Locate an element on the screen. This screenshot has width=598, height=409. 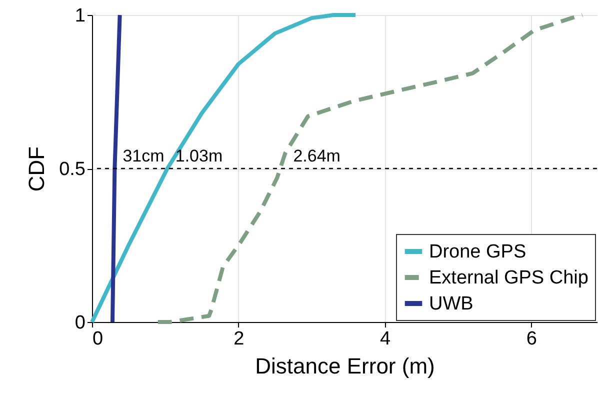
y-tick-label: 1 is located at coordinates (80, 16).